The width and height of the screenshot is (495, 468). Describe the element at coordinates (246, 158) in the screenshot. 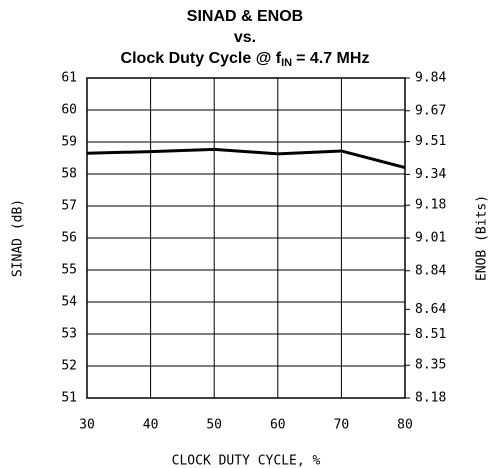

I see `data-line` at that location.